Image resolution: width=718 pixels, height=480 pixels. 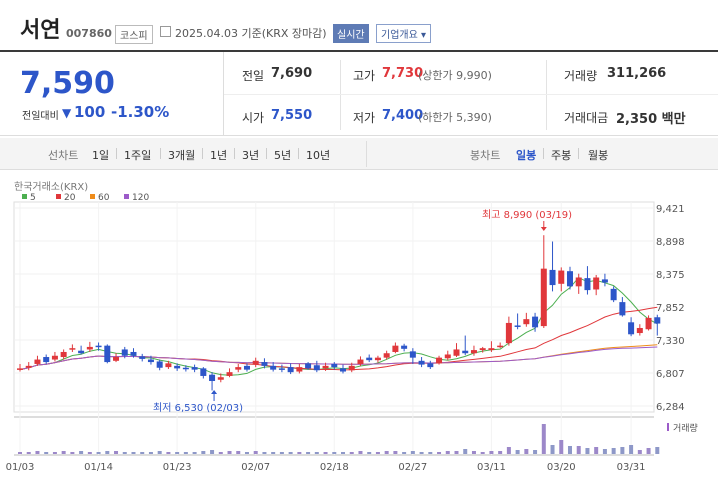 I want to click on candle-daily: 일봉, so click(x=526, y=155).